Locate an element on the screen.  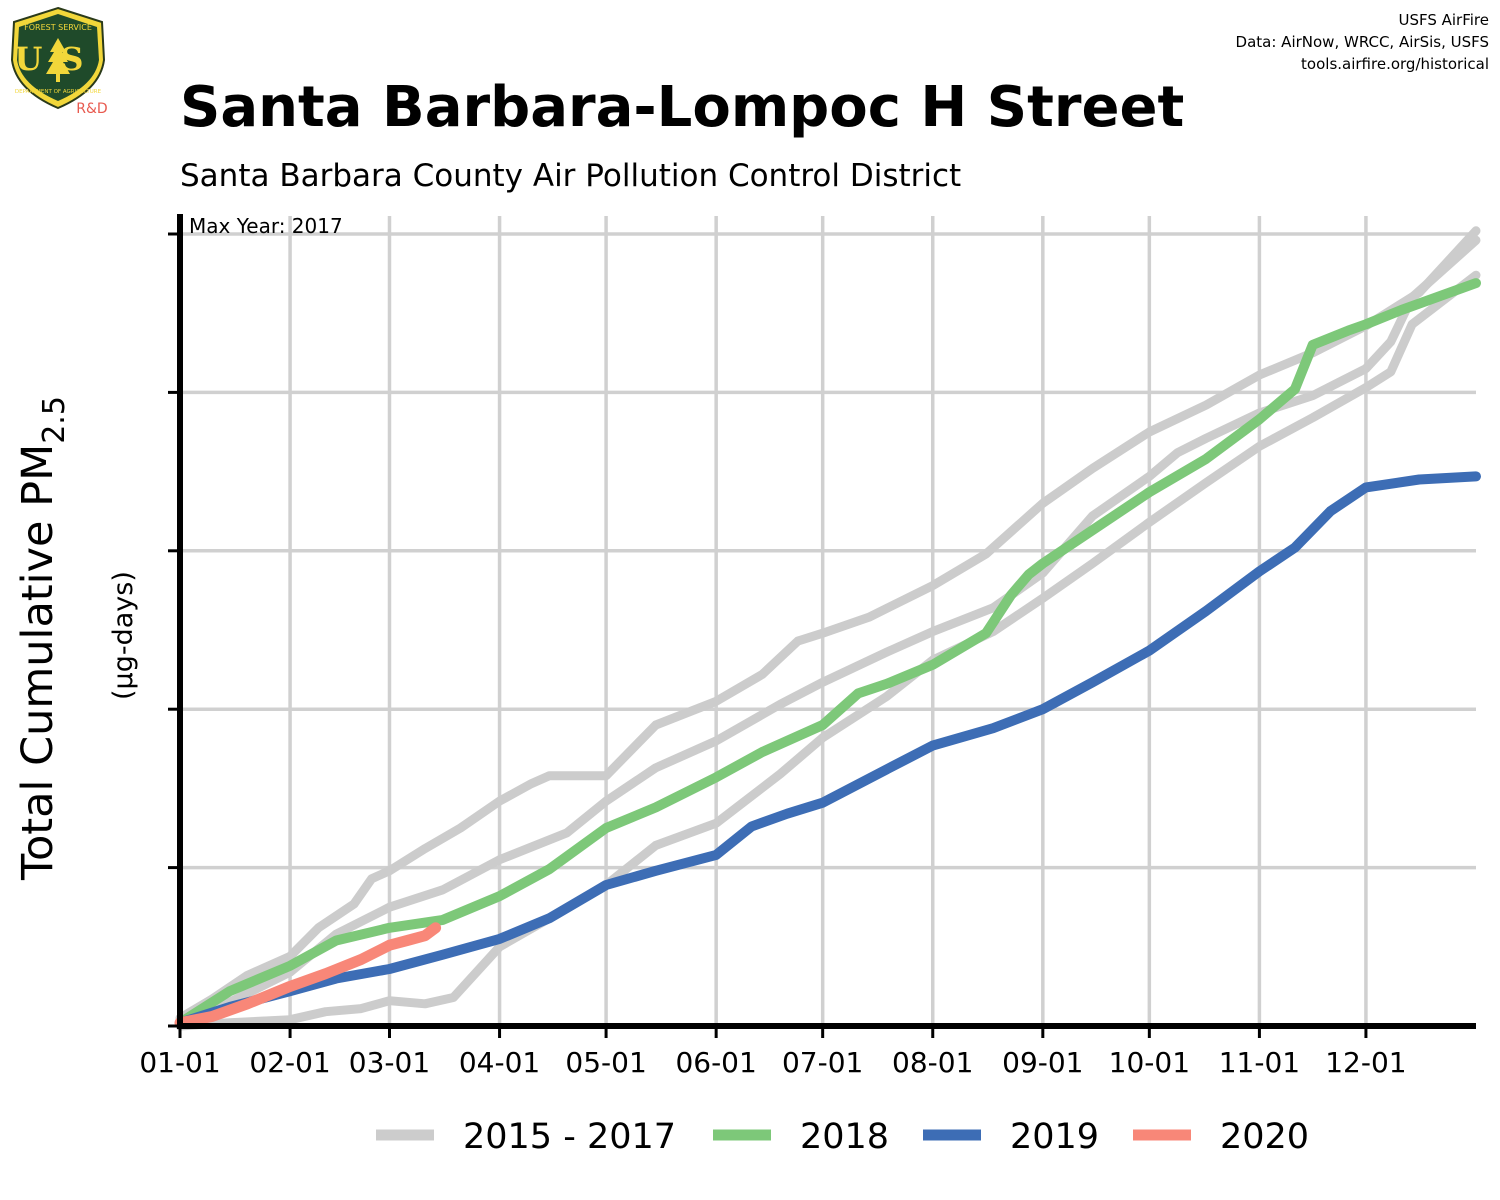
y-axis-label-subscript: 2.5 is located at coordinates (54, 420).